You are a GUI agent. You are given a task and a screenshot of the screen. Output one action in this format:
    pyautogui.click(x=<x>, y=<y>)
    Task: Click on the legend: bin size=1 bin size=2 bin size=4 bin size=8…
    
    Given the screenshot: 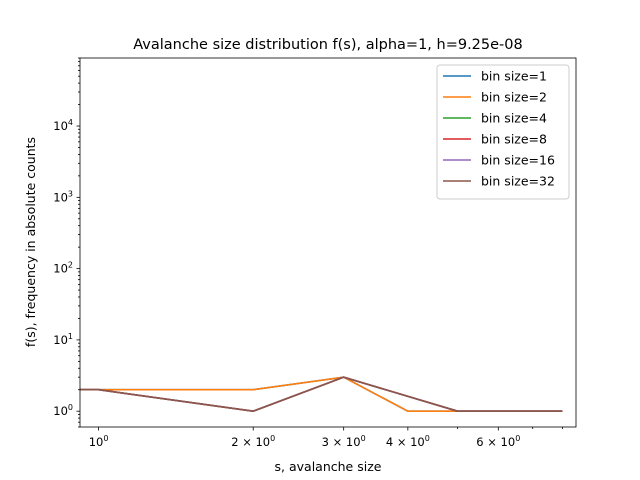 What is the action you would take?
    pyautogui.click(x=503, y=132)
    